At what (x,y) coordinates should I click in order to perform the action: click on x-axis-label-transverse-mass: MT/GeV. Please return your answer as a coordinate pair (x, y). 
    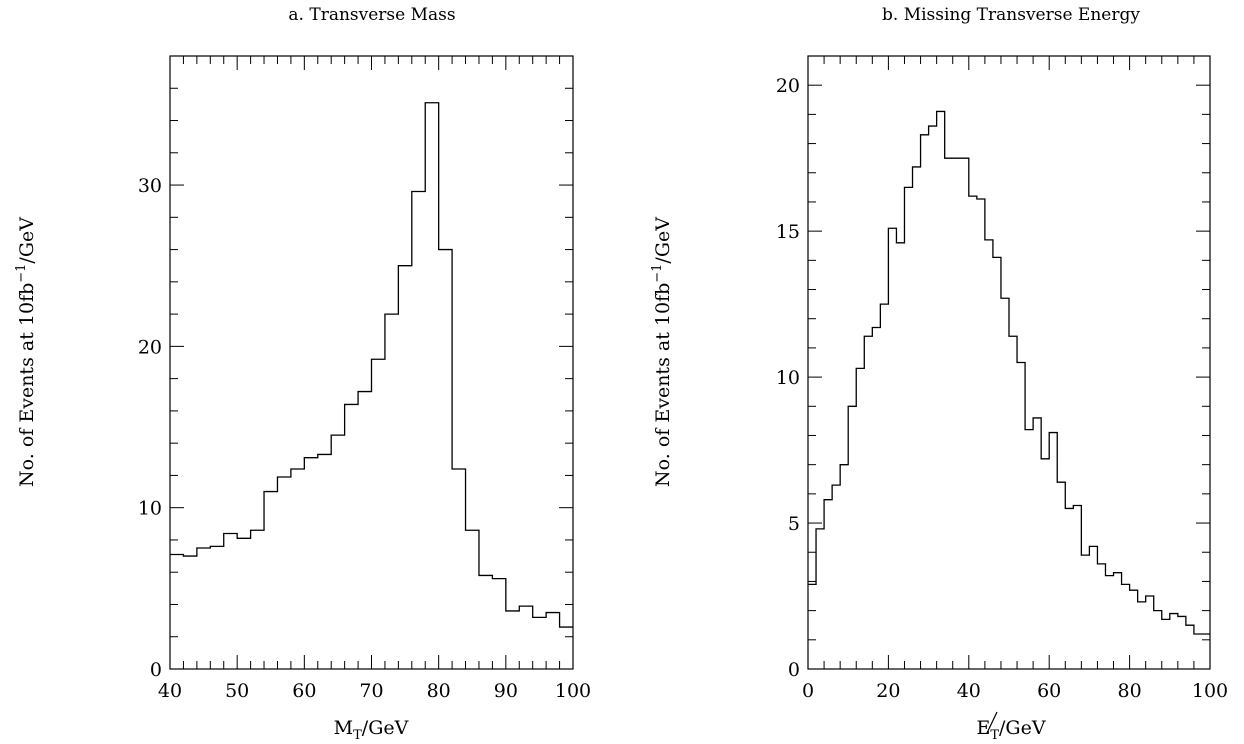
    Looking at the image, I should click on (371, 730).